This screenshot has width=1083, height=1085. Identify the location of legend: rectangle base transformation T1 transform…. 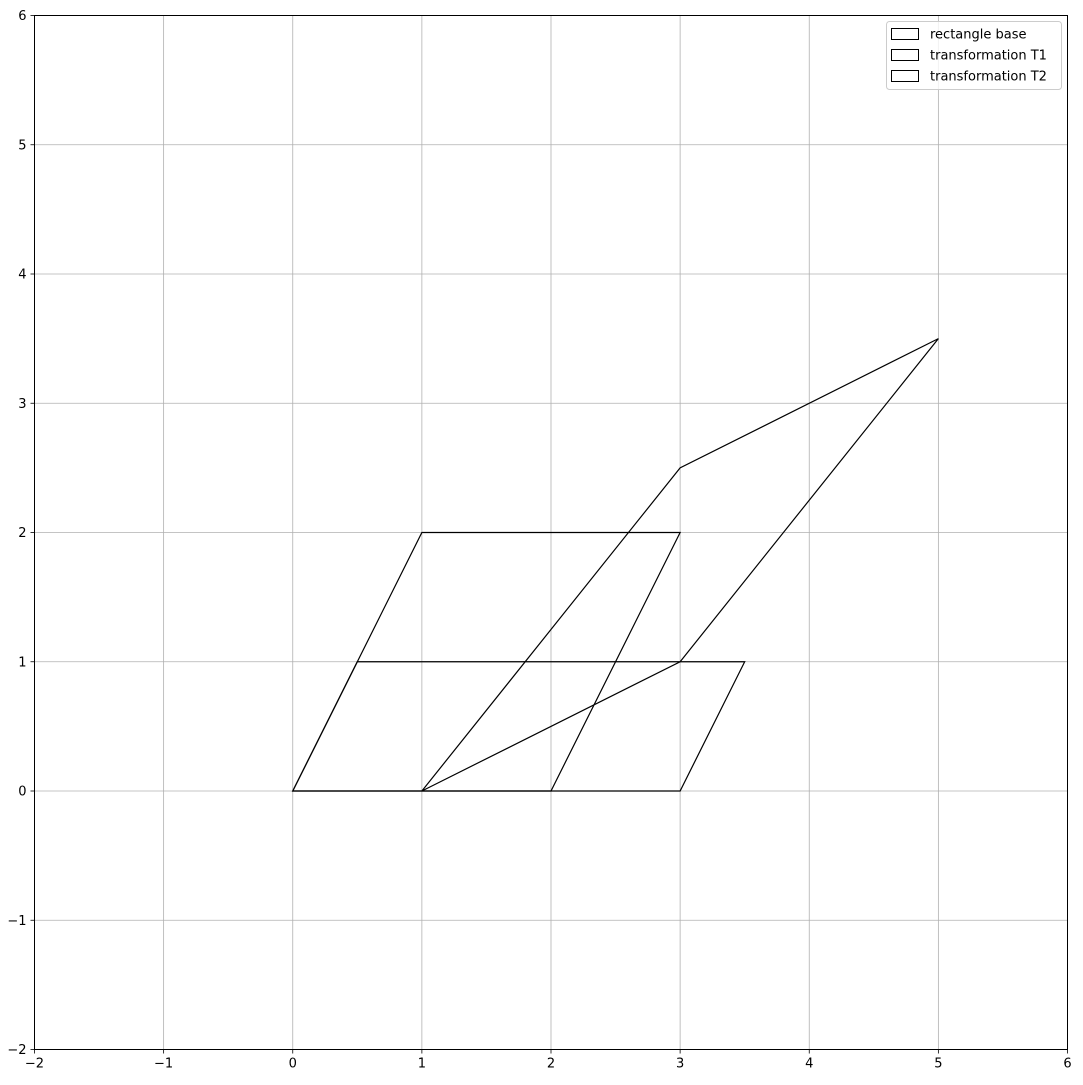
(974, 55).